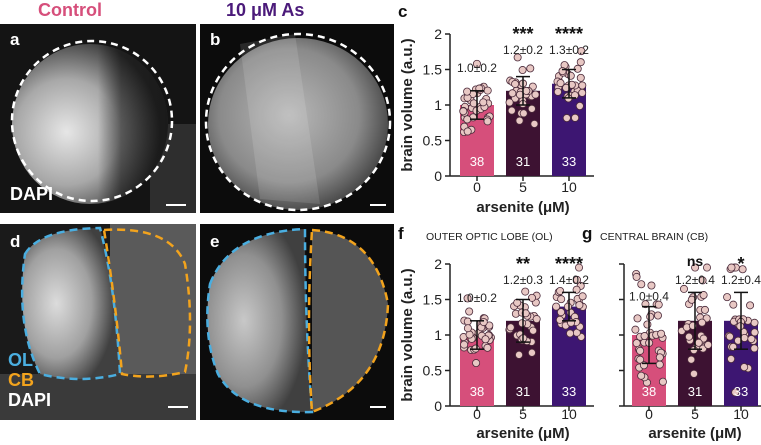 The image size is (761, 445). I want to click on x-axis-label-g: arsenite (μM), so click(694, 433).